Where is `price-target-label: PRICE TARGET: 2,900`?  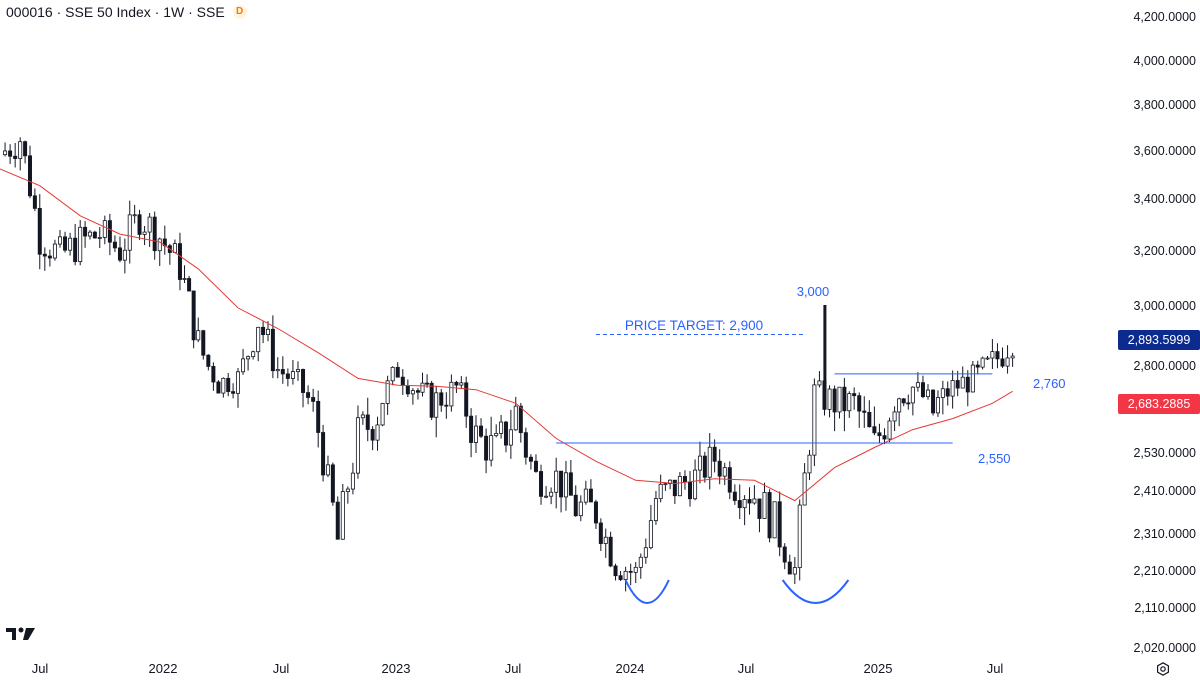
price-target-label: PRICE TARGET: 2,900 is located at coordinates (694, 325).